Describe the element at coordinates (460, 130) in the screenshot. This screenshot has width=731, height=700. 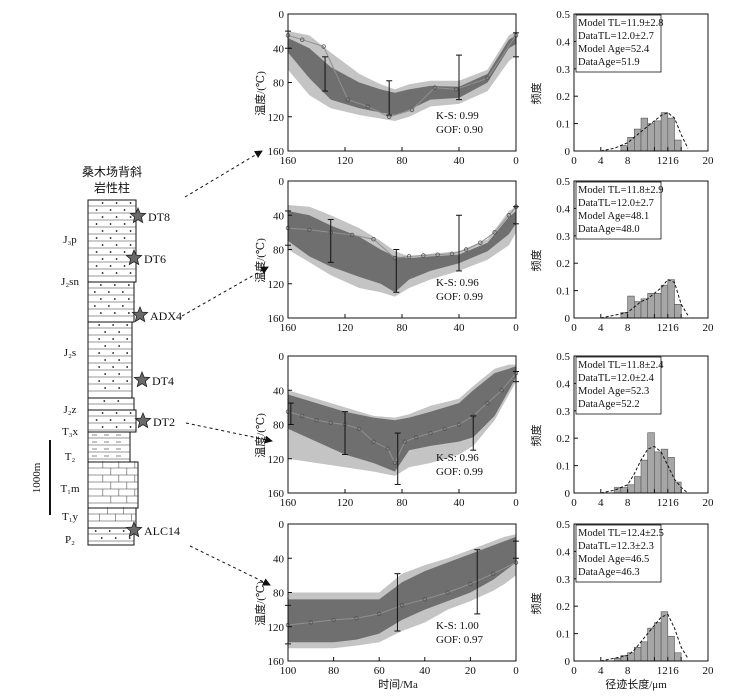
I see `fit-stat: GOF: 0.90` at that location.